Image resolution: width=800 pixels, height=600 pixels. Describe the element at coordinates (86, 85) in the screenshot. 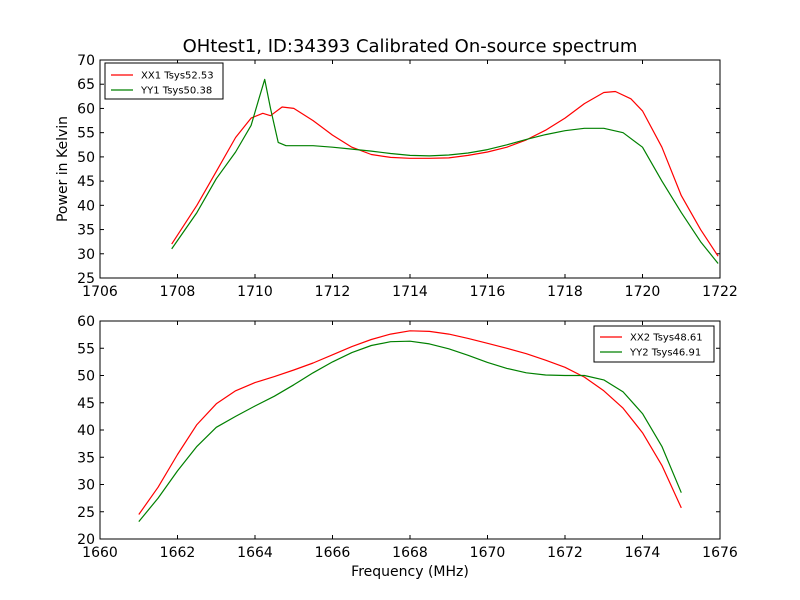

I see `y-tick-label: 65` at that location.